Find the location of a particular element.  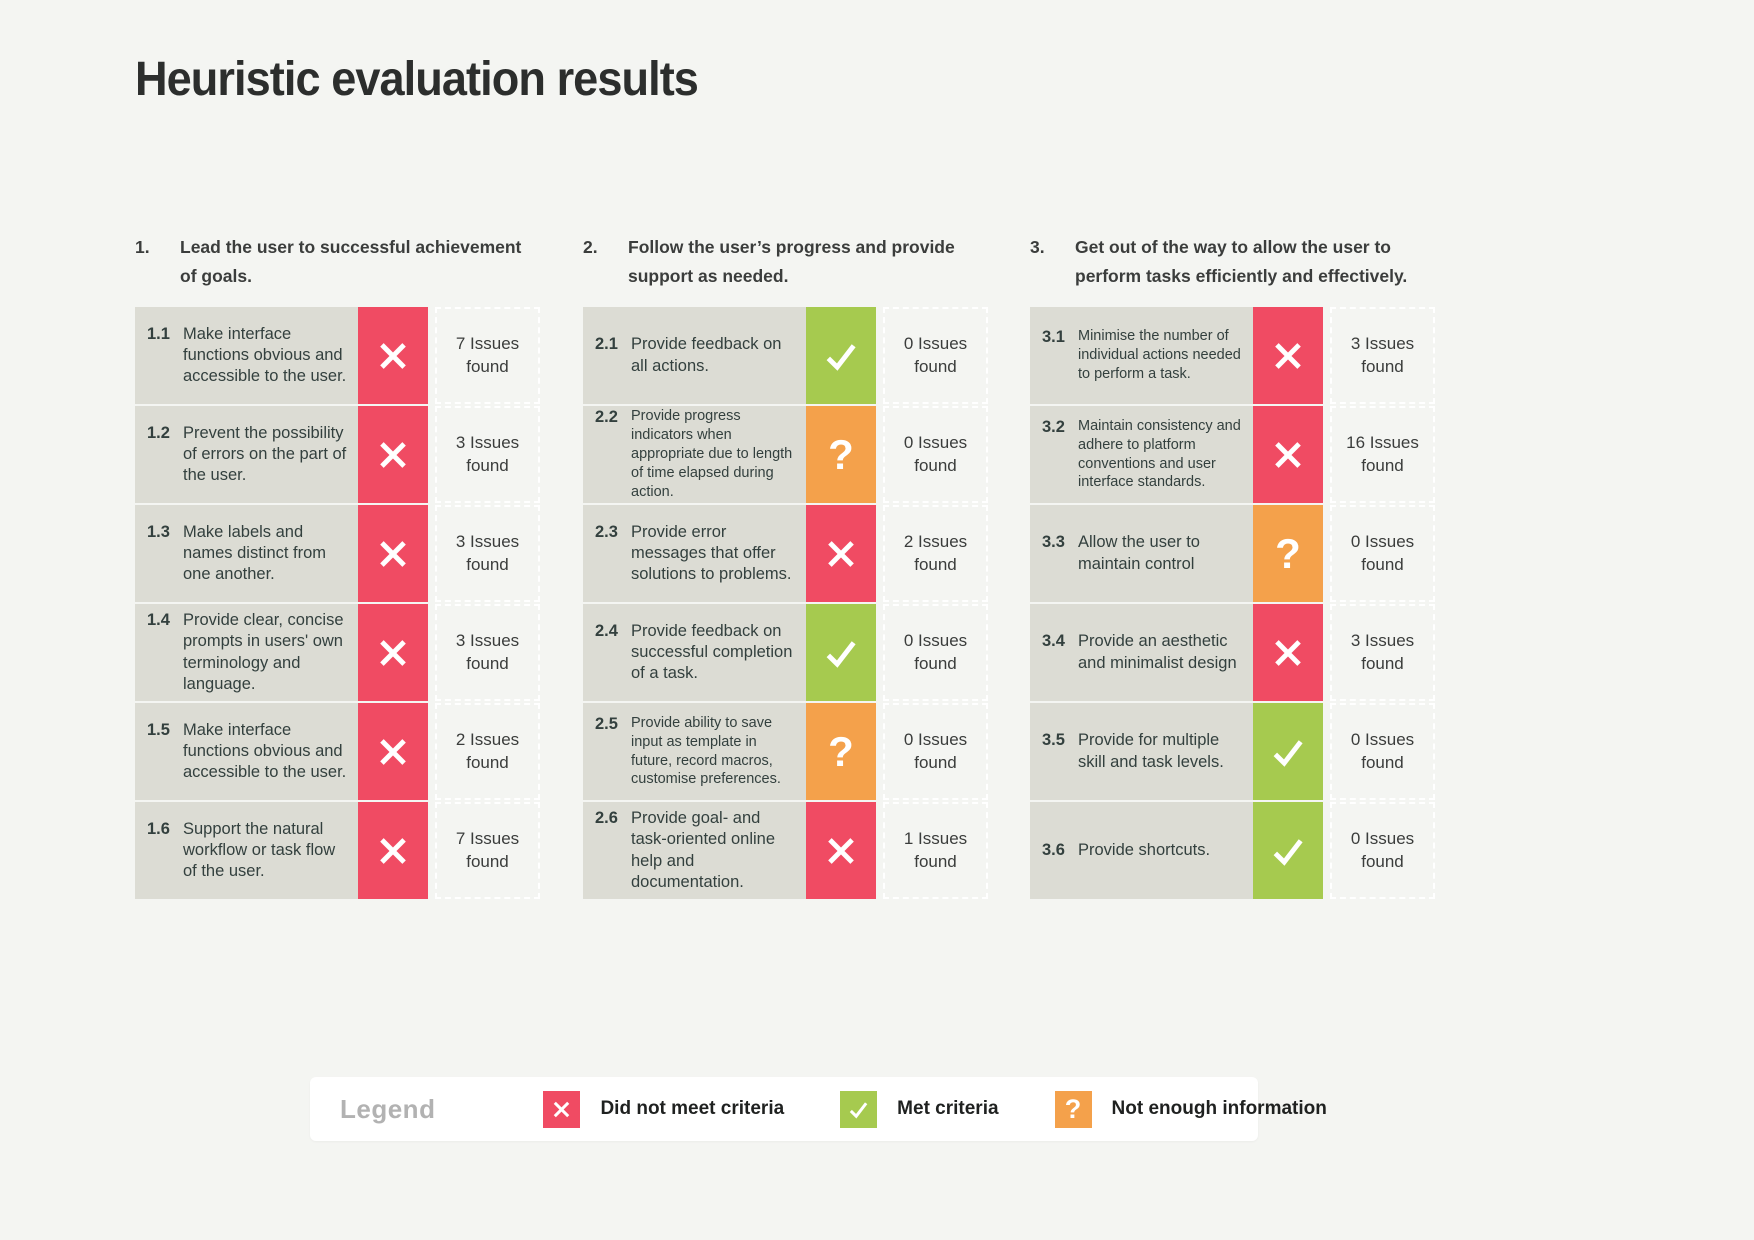

legend-label-fail: Did not meet criteria is located at coordinates (692, 1108).